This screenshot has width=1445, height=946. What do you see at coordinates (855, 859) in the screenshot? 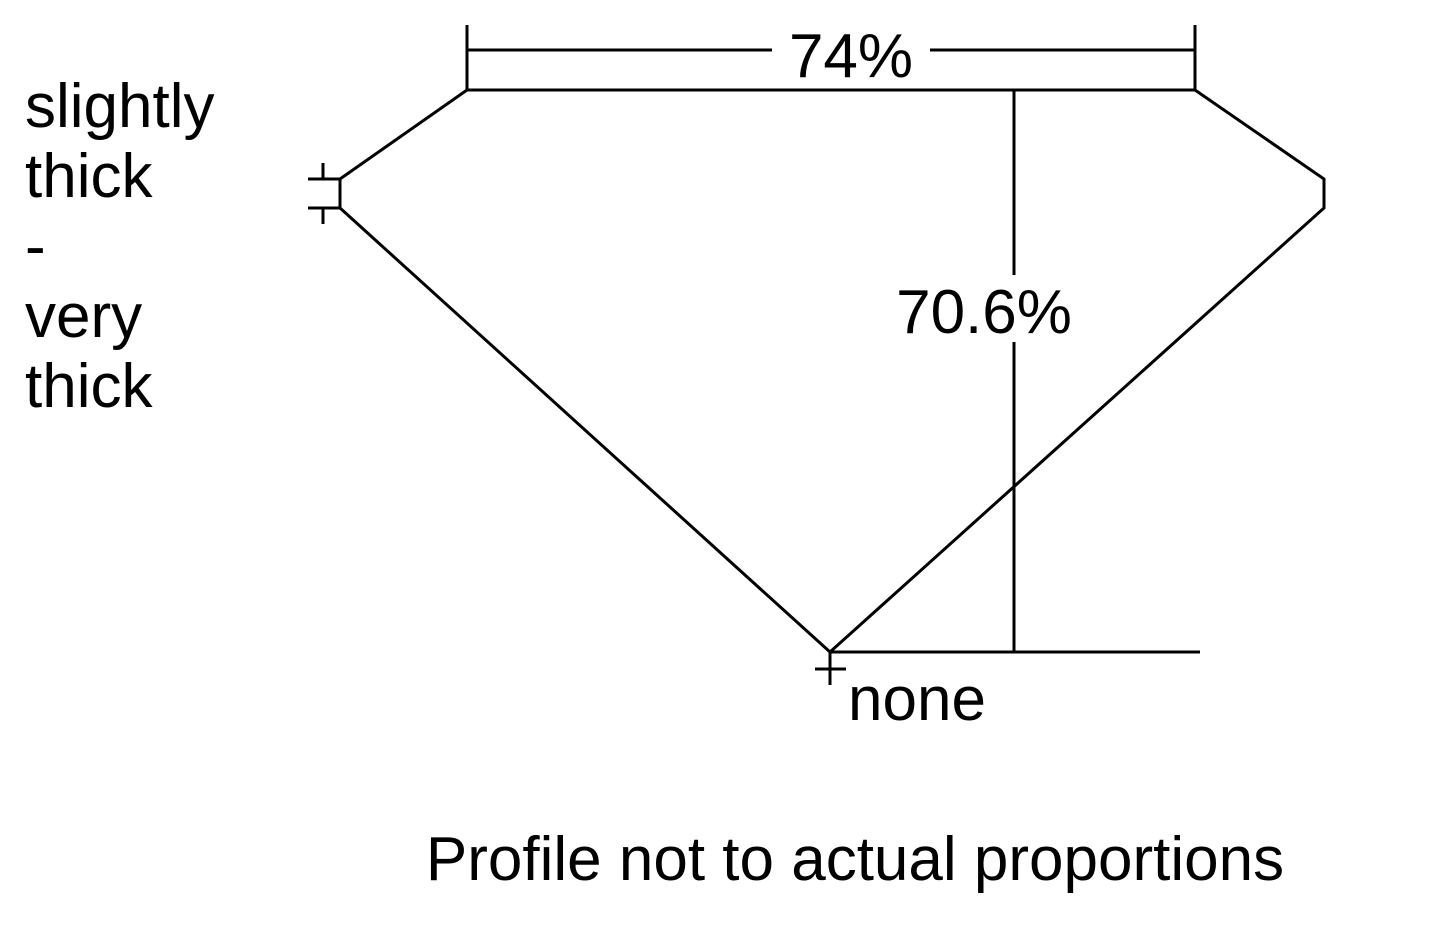
I see `caption: Profile not to actual proportions` at bounding box center [855, 859].